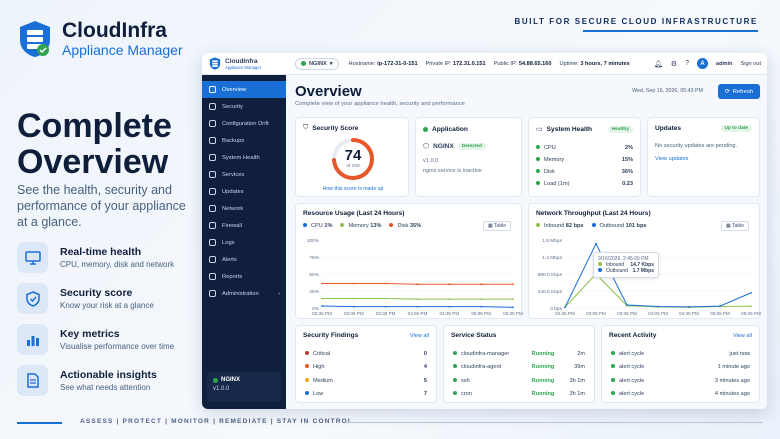 The width and height of the screenshot is (780, 439). I want to click on legend-item: Outbound 101 bps, so click(619, 226).